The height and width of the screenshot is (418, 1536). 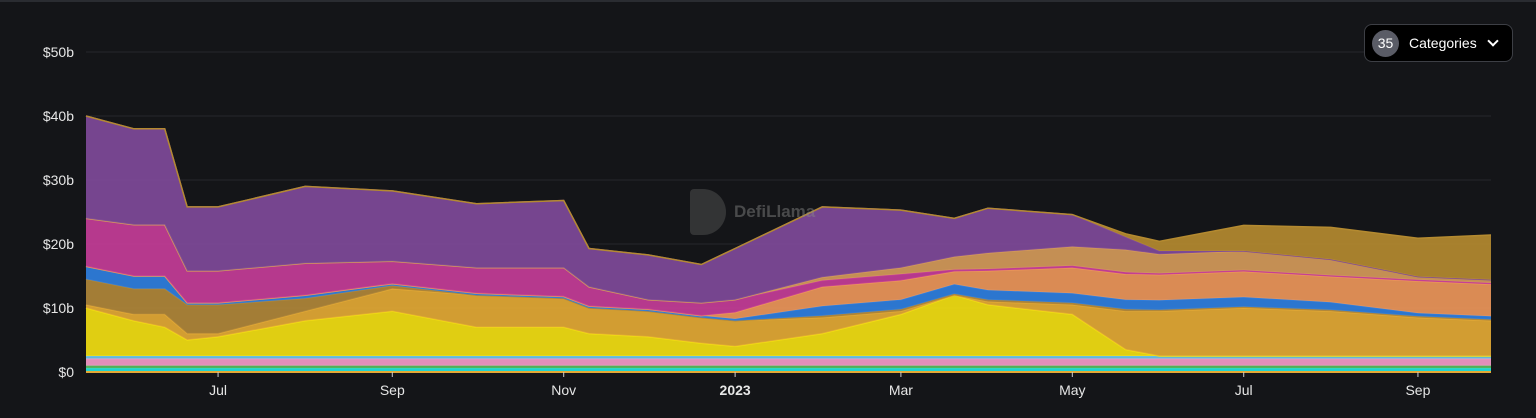 I want to click on x-axis: Jul Sep Nov 2023 Mar May Jul Sep, so click(x=788, y=384).